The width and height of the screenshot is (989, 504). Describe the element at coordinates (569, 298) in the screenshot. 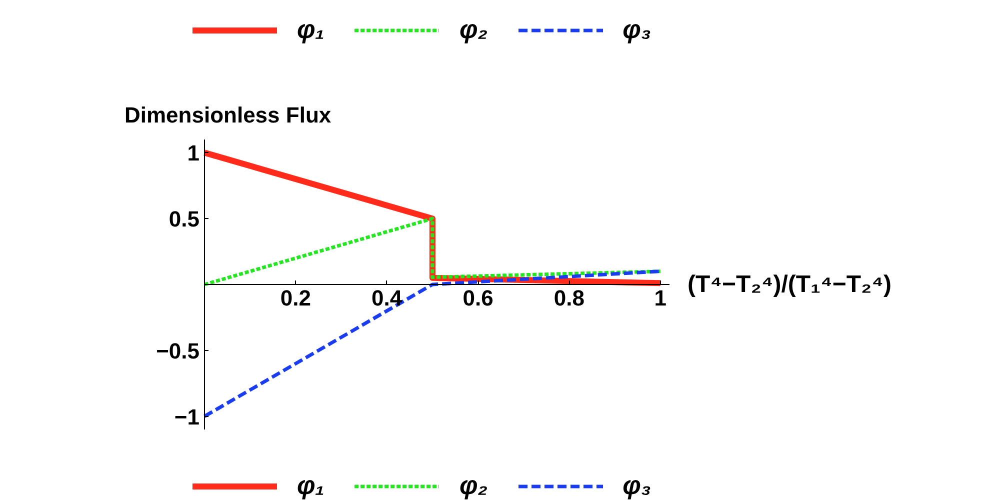

I see `x-tick-label: 0.8` at that location.